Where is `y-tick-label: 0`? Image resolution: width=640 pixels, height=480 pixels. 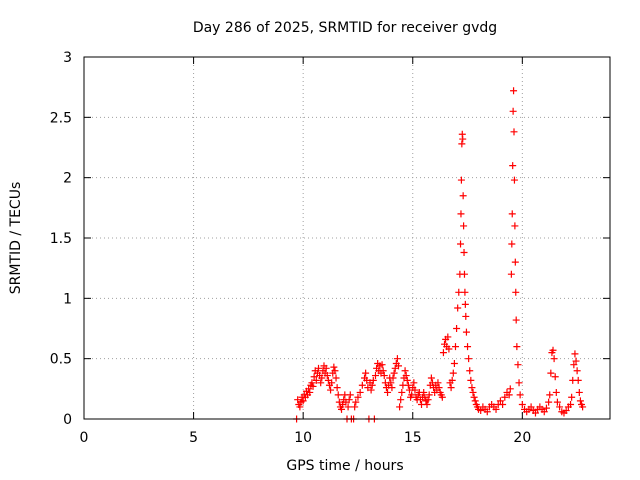
y-tick-label: 0 is located at coordinates (67, 420).